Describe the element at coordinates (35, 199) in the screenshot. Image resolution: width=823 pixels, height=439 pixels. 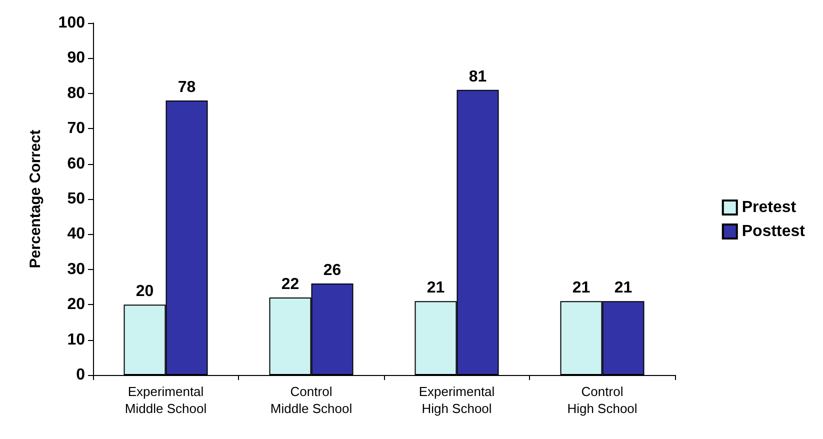
I see `y-axis-title: Percentage Correct` at that location.